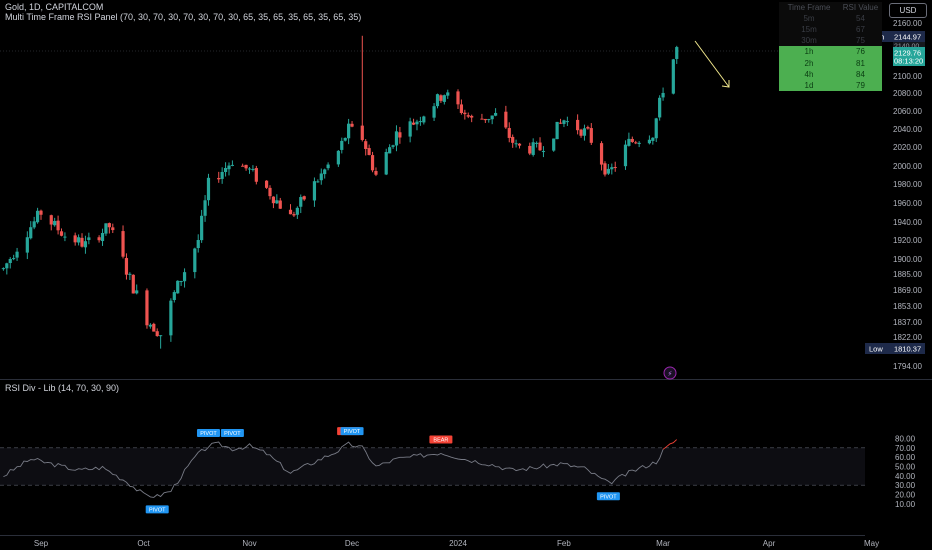 This screenshot has height=550, width=932. What do you see at coordinates (907, 366) in the screenshot?
I see `price-tick-label: 1794.00` at bounding box center [907, 366].